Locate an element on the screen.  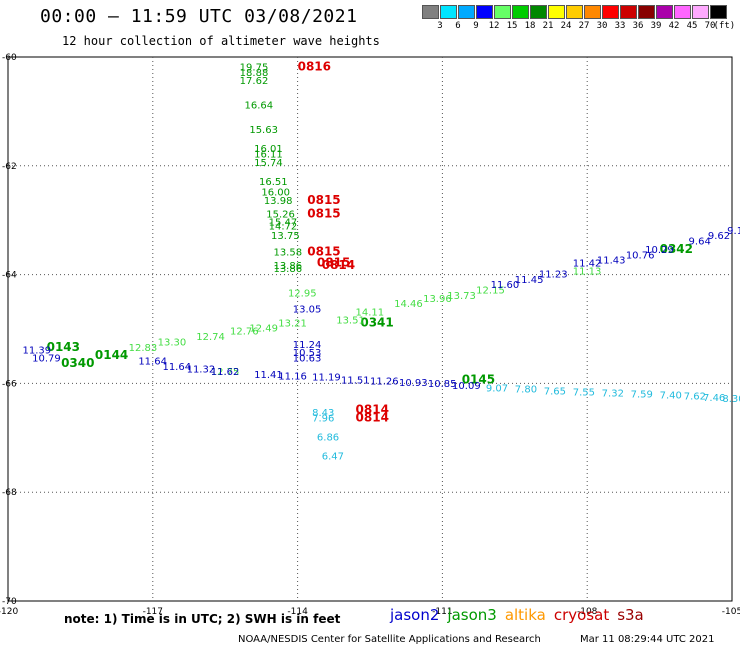
legend-entry: jason2 is located at coordinates (415, 615).